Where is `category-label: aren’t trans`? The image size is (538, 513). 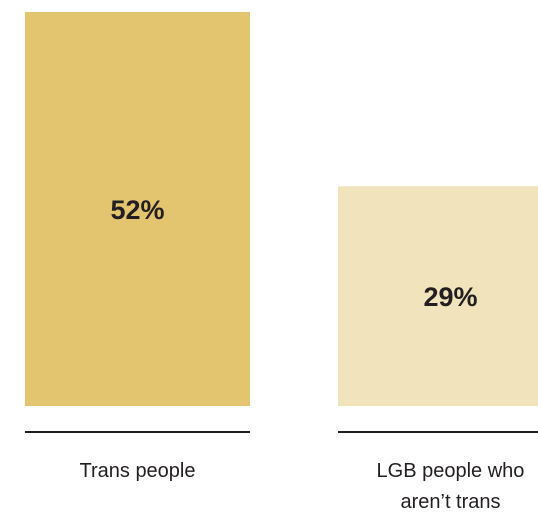
category-label: aren’t trans is located at coordinates (450, 502).